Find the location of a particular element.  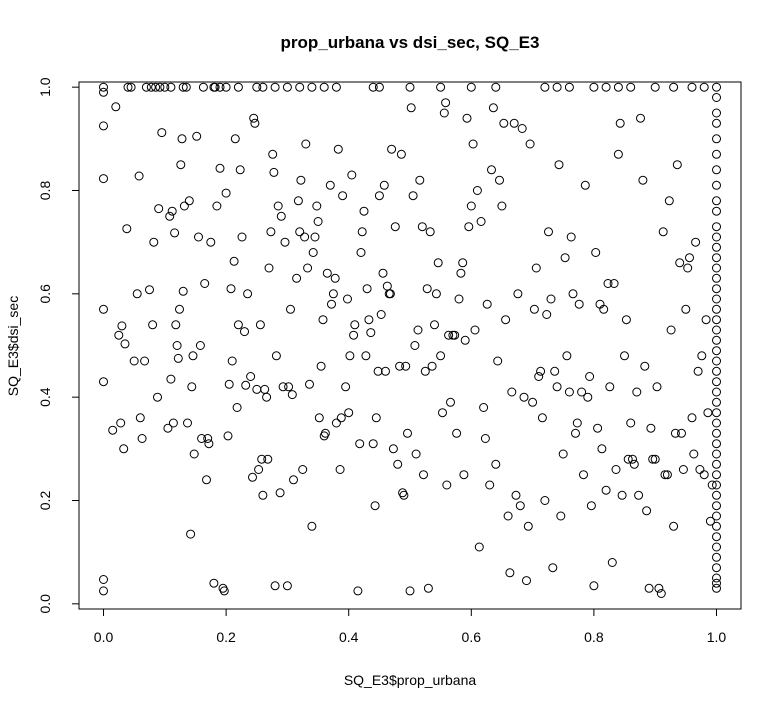

y-axis: 0.0 0.2 0.4 0.6 0.8 1.0 is located at coordinates (58, 345).